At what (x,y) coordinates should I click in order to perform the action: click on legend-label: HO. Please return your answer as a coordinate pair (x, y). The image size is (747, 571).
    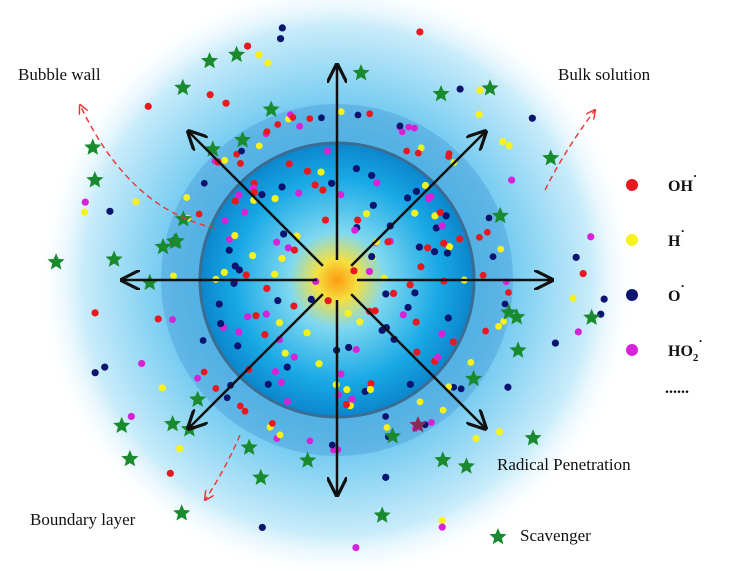
    Looking at the image, I should click on (680, 351).